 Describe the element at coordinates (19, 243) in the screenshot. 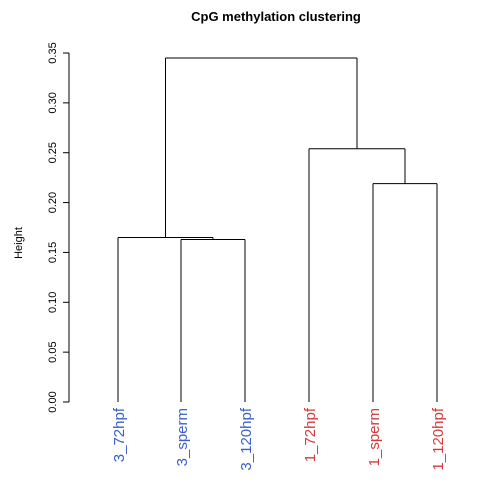

I see `y-axis-label: Height` at that location.